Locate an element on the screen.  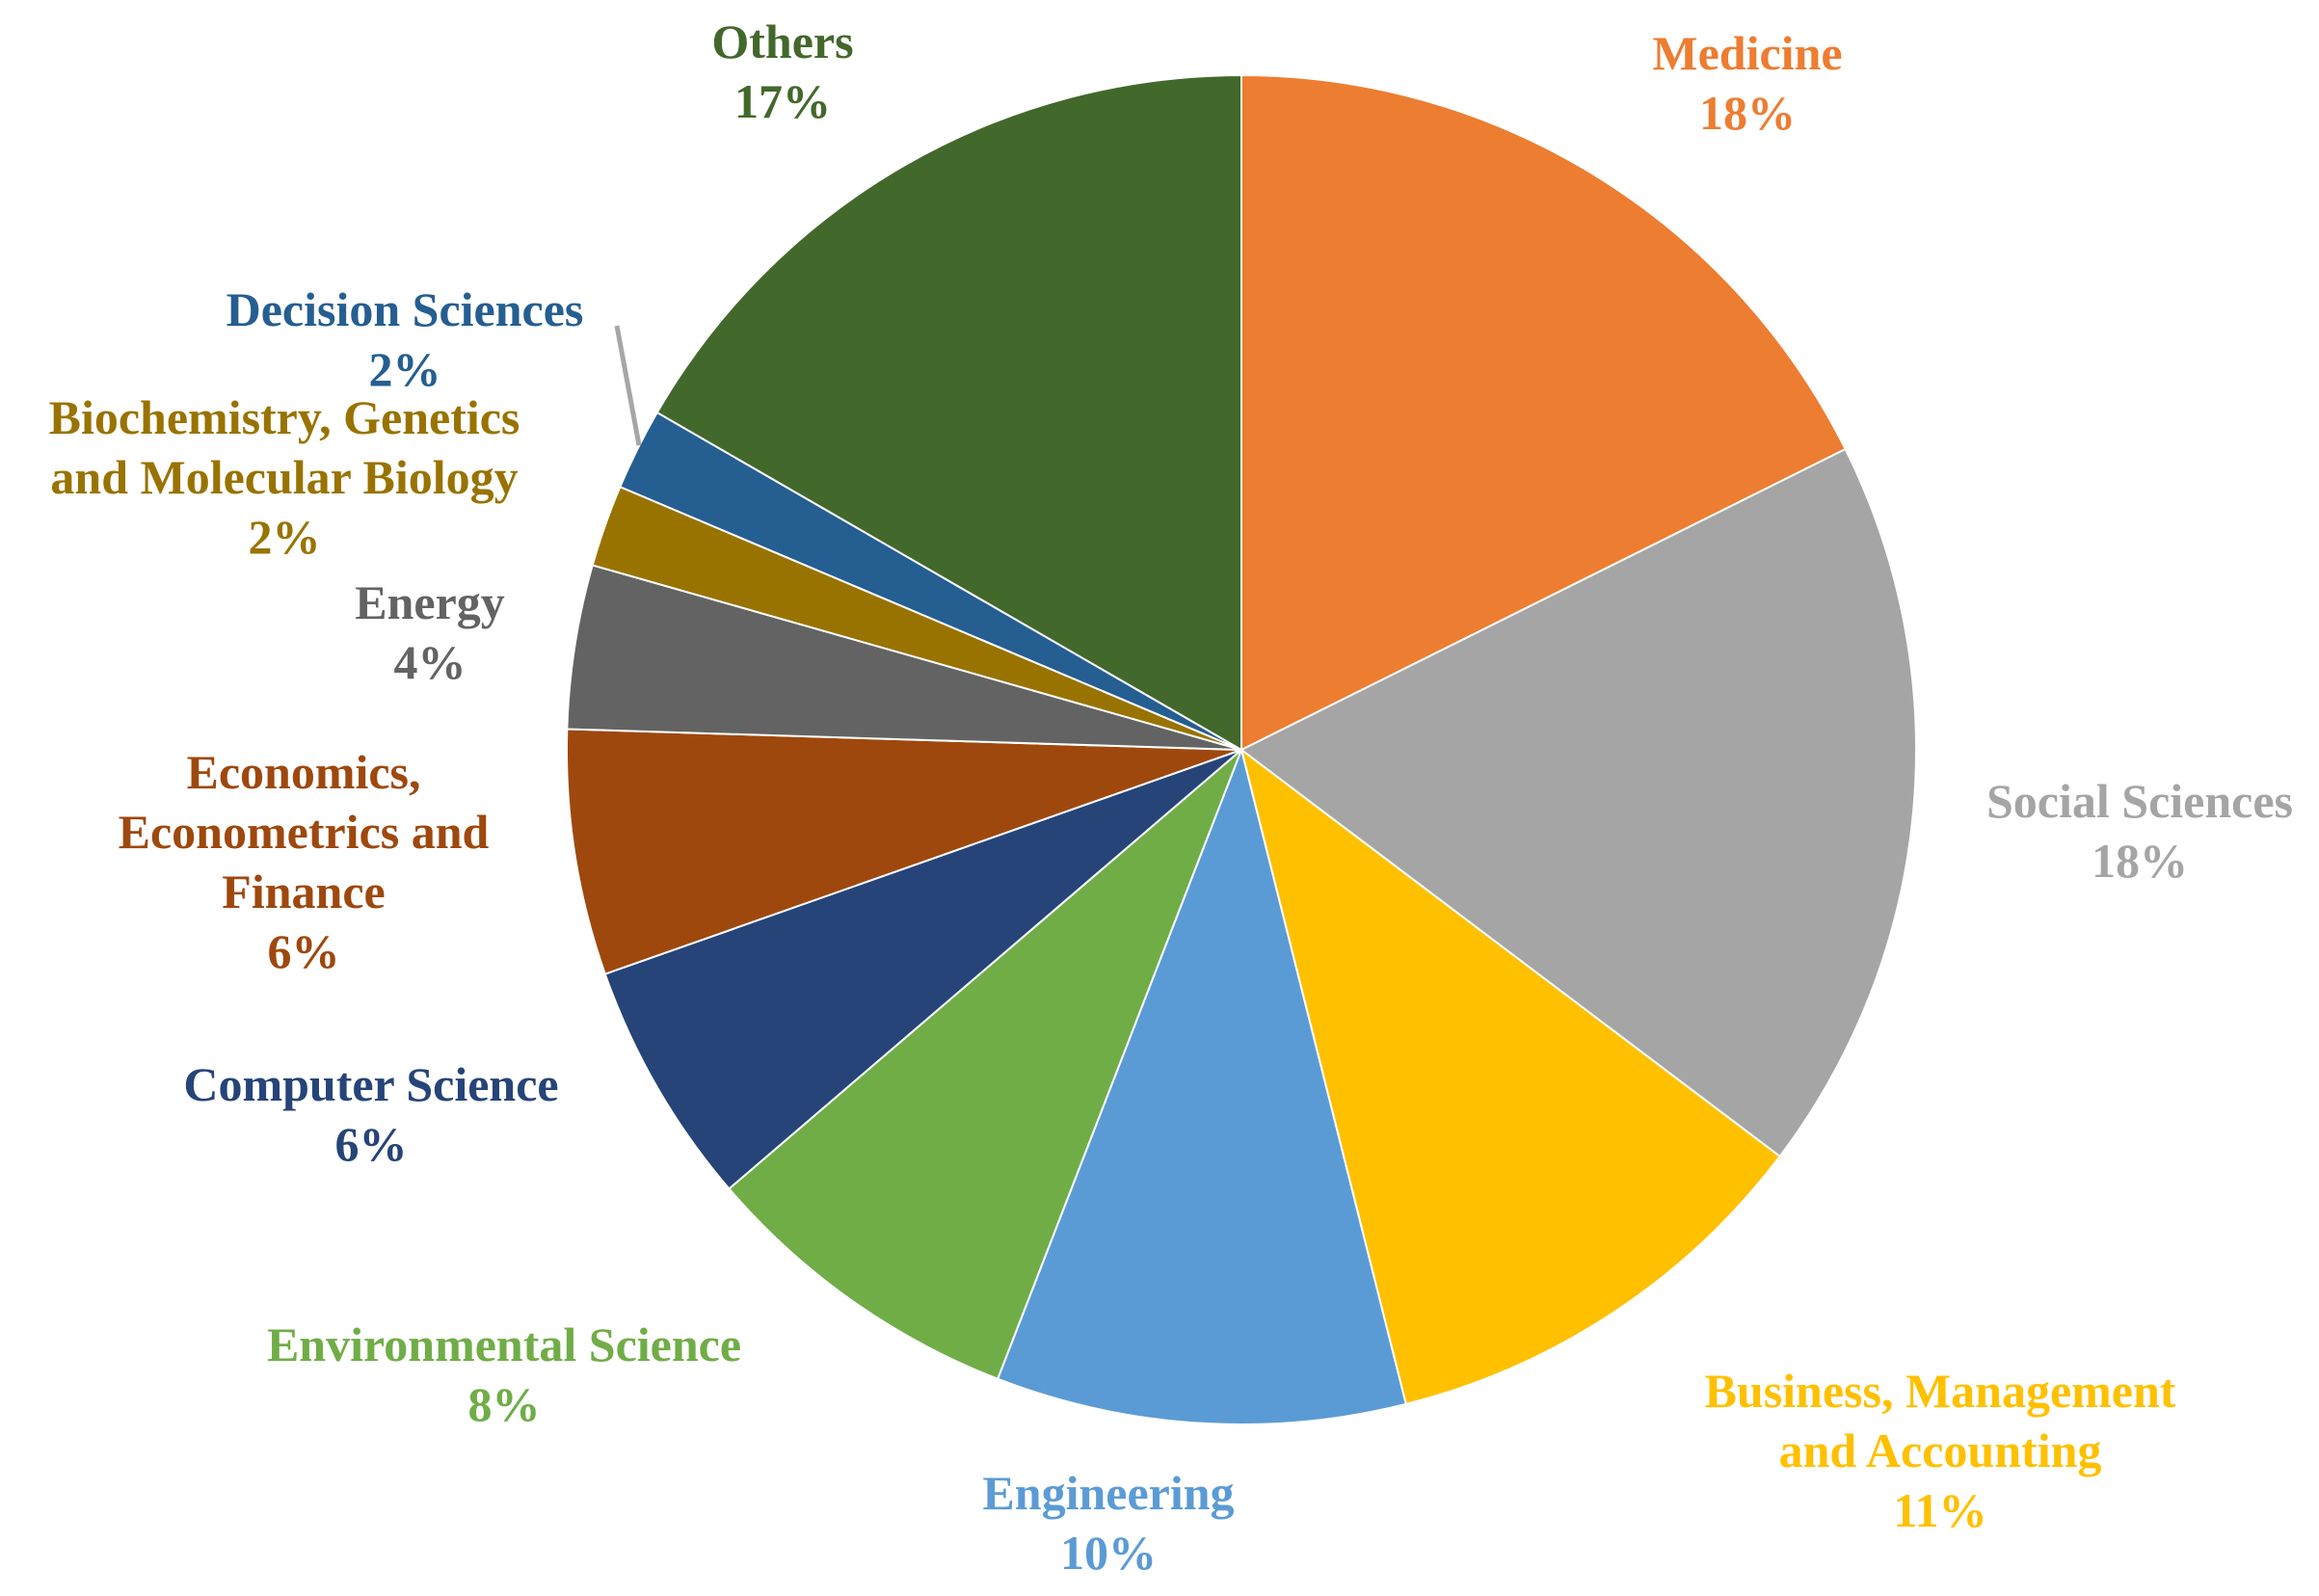
data-label-percent: 10% is located at coordinates (1108, 1553).